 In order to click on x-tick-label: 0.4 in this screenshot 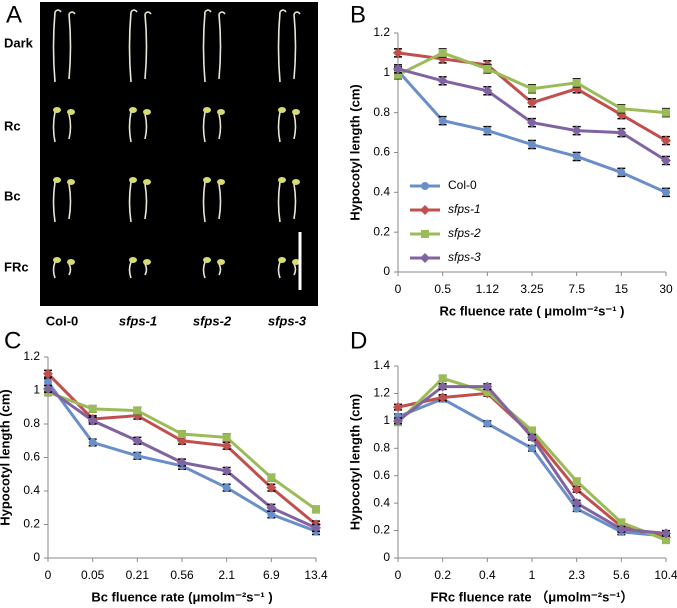, I will do `click(487, 575)`.